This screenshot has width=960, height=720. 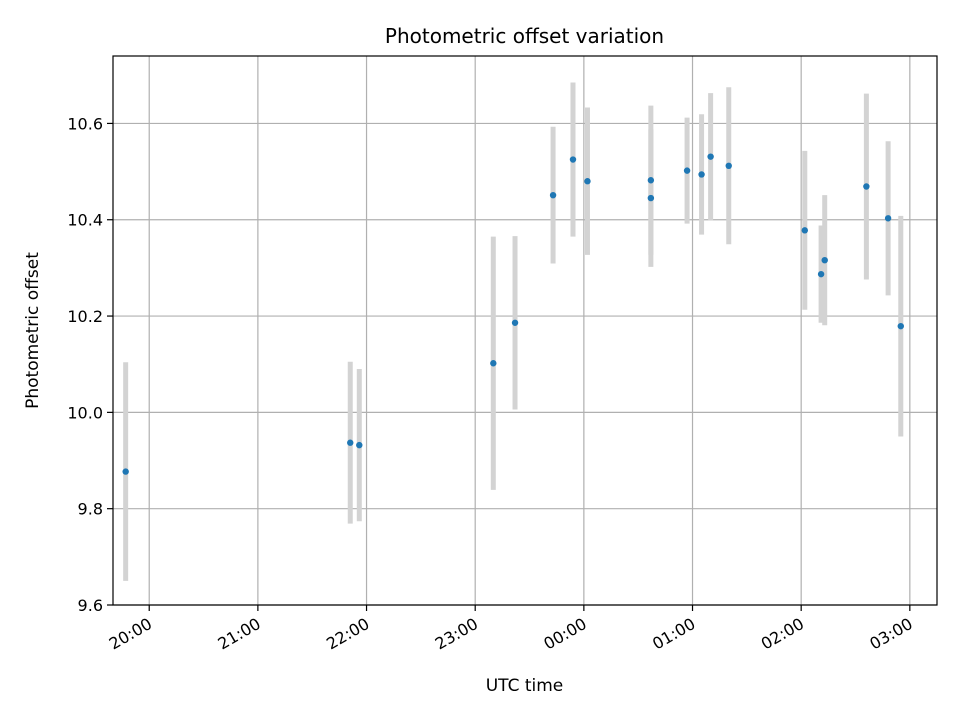 I want to click on y-tick-label: 10.0, so click(x=85, y=412).